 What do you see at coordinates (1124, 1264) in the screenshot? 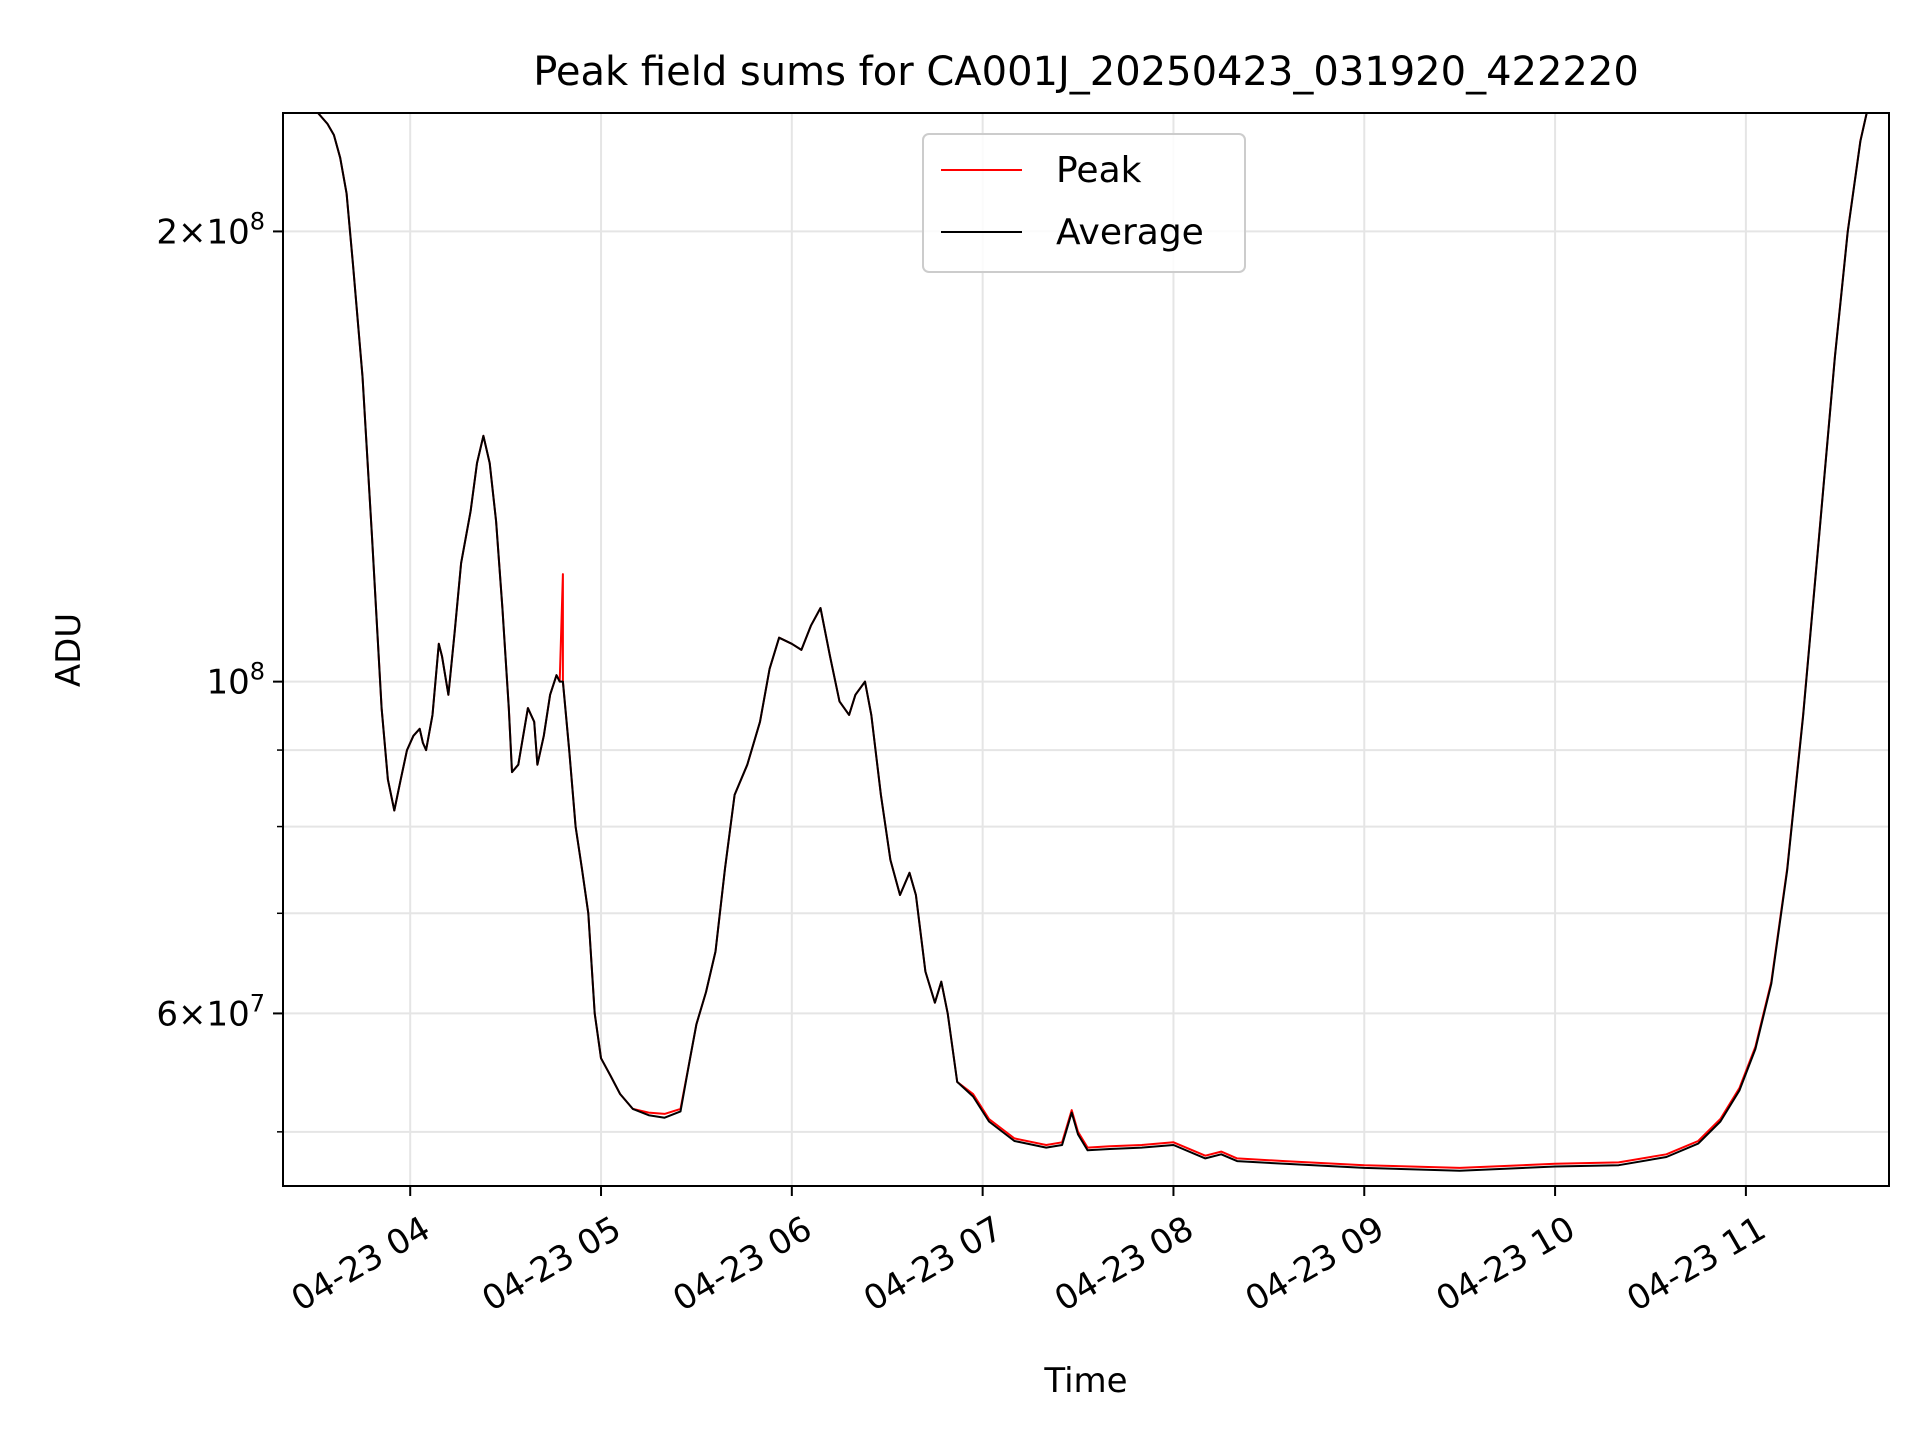
I see `x-tick-label: 04-23 08` at bounding box center [1124, 1264].